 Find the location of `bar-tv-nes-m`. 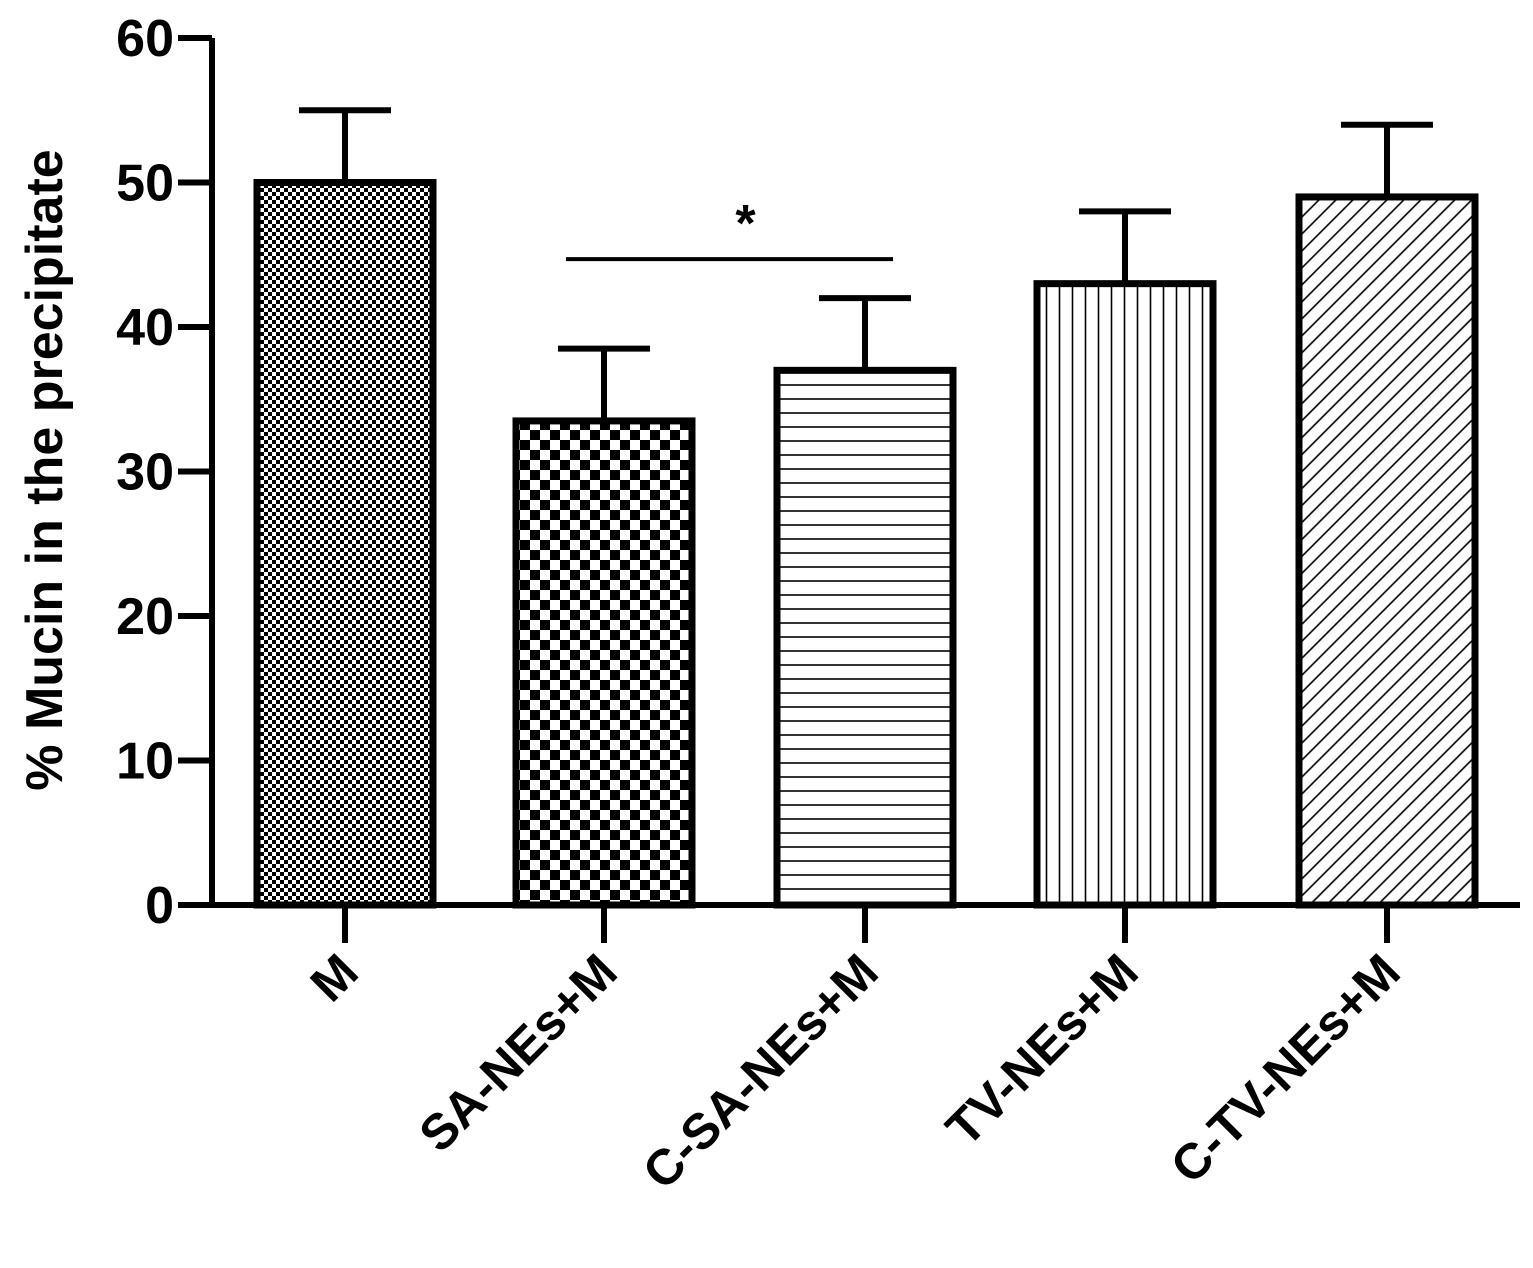

bar-tv-nes-m is located at coordinates (1125, 594).